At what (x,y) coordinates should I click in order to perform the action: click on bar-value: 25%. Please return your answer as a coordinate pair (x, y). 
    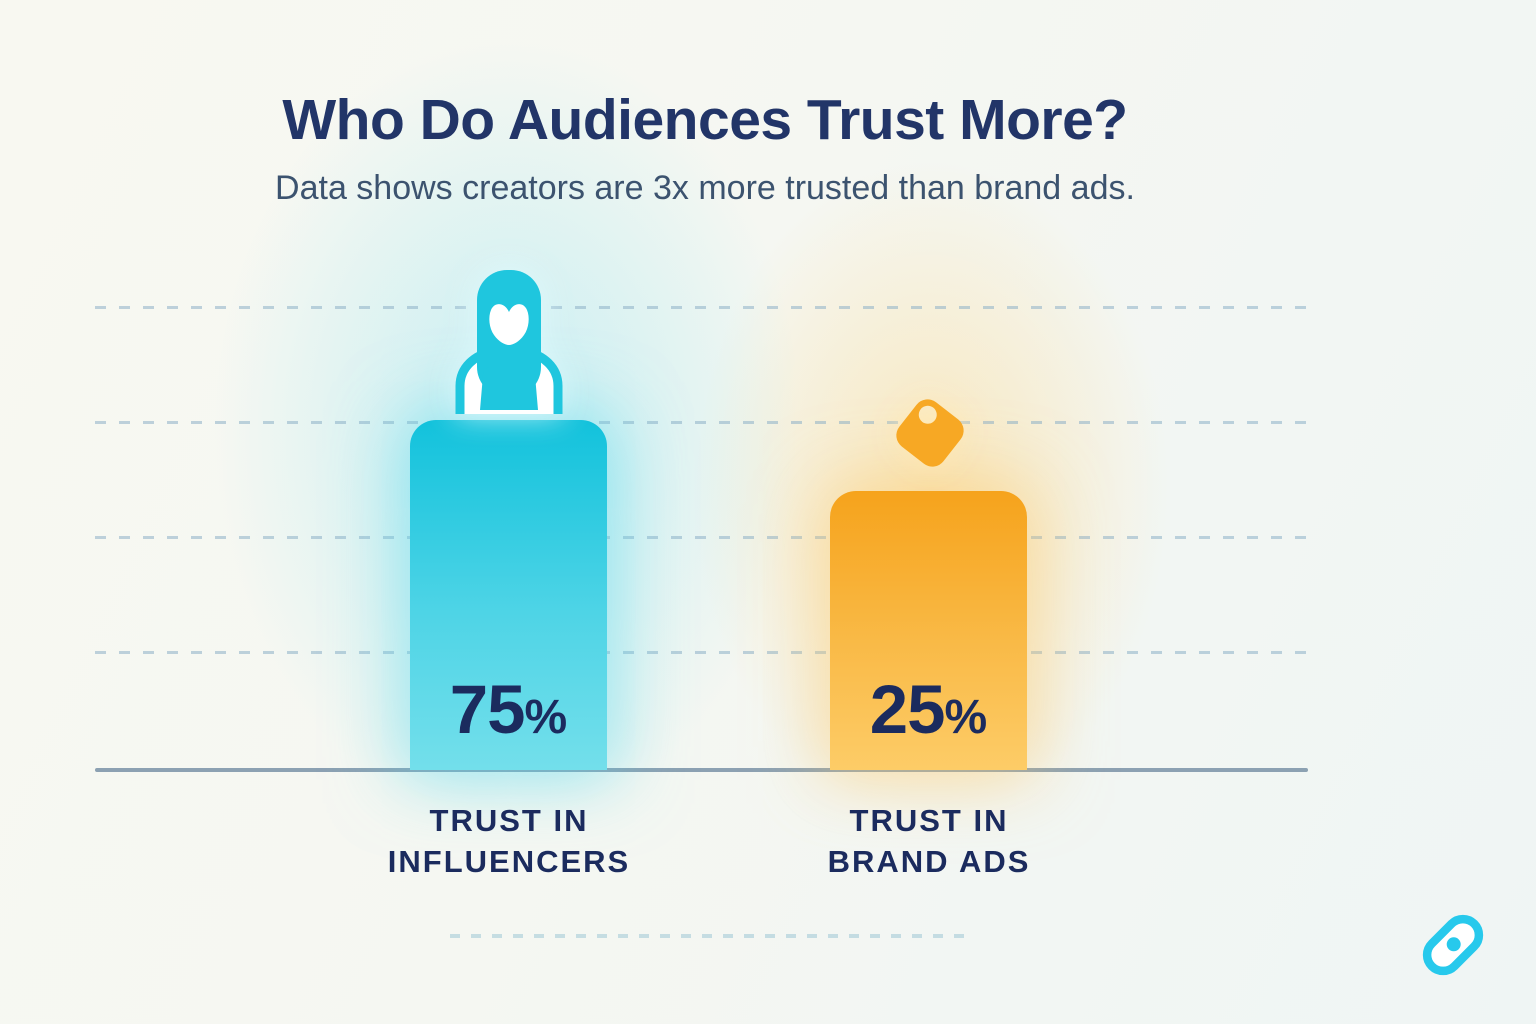
    Looking at the image, I should click on (928, 709).